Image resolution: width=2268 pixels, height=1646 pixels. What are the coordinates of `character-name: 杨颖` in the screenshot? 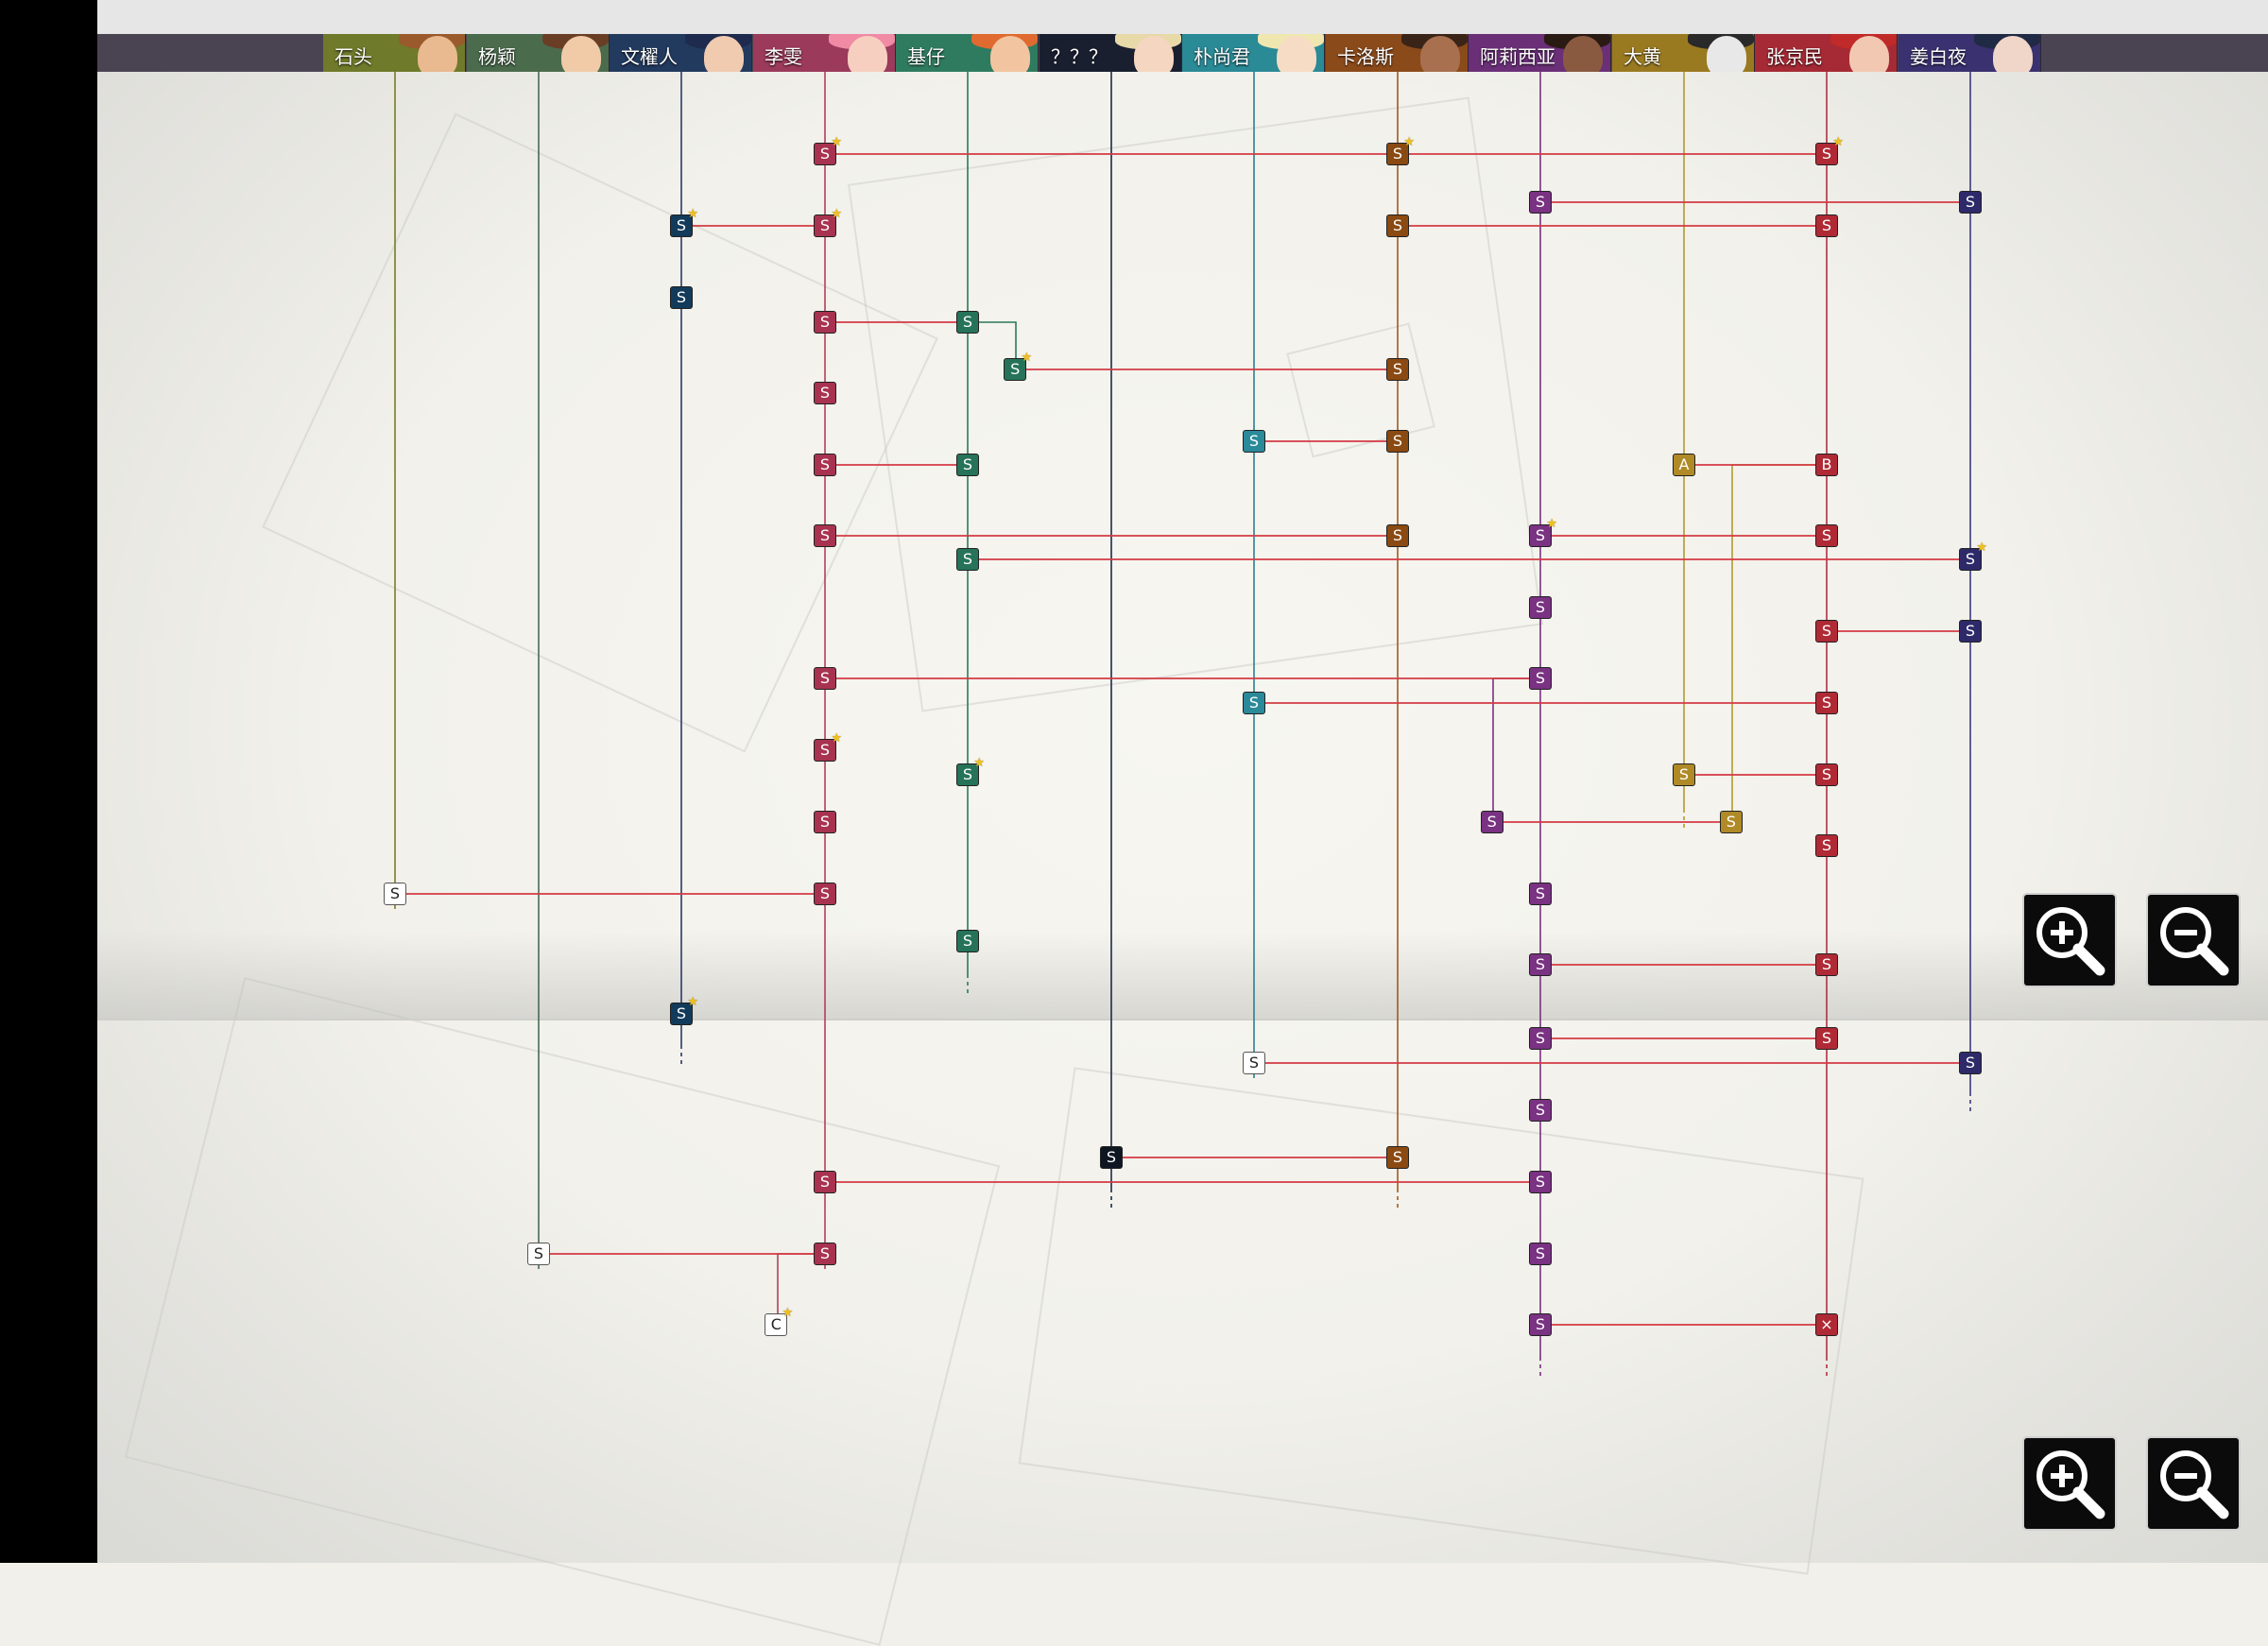 It's located at (497, 56).